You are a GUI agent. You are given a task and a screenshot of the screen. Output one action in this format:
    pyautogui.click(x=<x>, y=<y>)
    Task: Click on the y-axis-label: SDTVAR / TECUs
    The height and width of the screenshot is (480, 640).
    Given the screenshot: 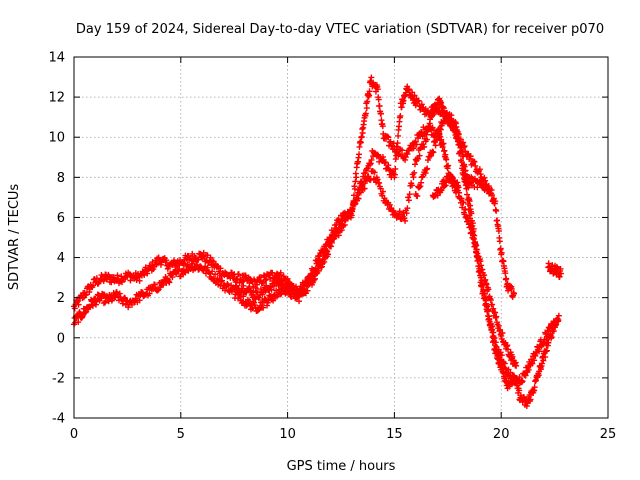 What is the action you would take?
    pyautogui.click(x=14, y=237)
    